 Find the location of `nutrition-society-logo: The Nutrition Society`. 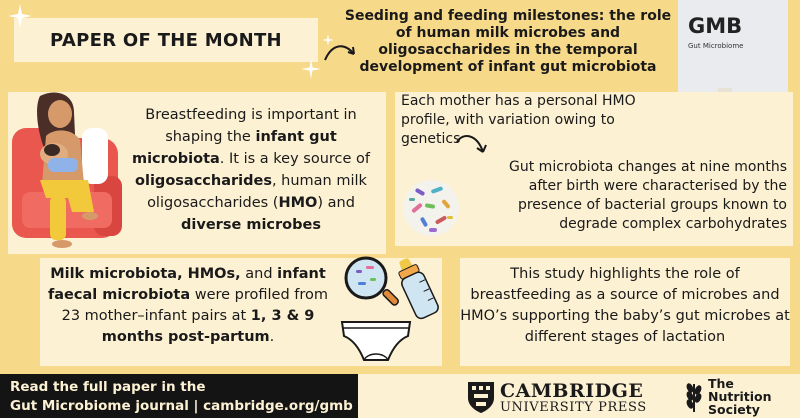

nutrition-society-logo: The Nutrition Society is located at coordinates (735, 396).